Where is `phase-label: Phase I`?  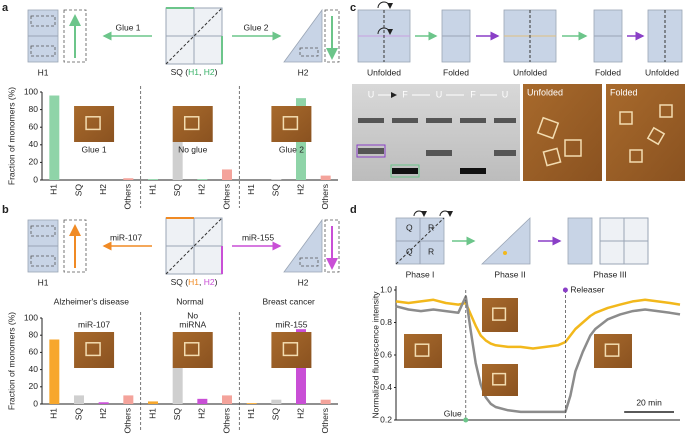
phase-label: Phase I is located at coordinates (420, 274).